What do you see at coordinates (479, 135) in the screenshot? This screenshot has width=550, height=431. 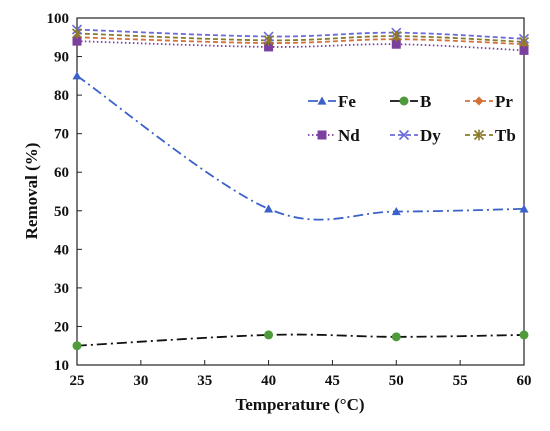 I see `legend-marker-tb` at bounding box center [479, 135].